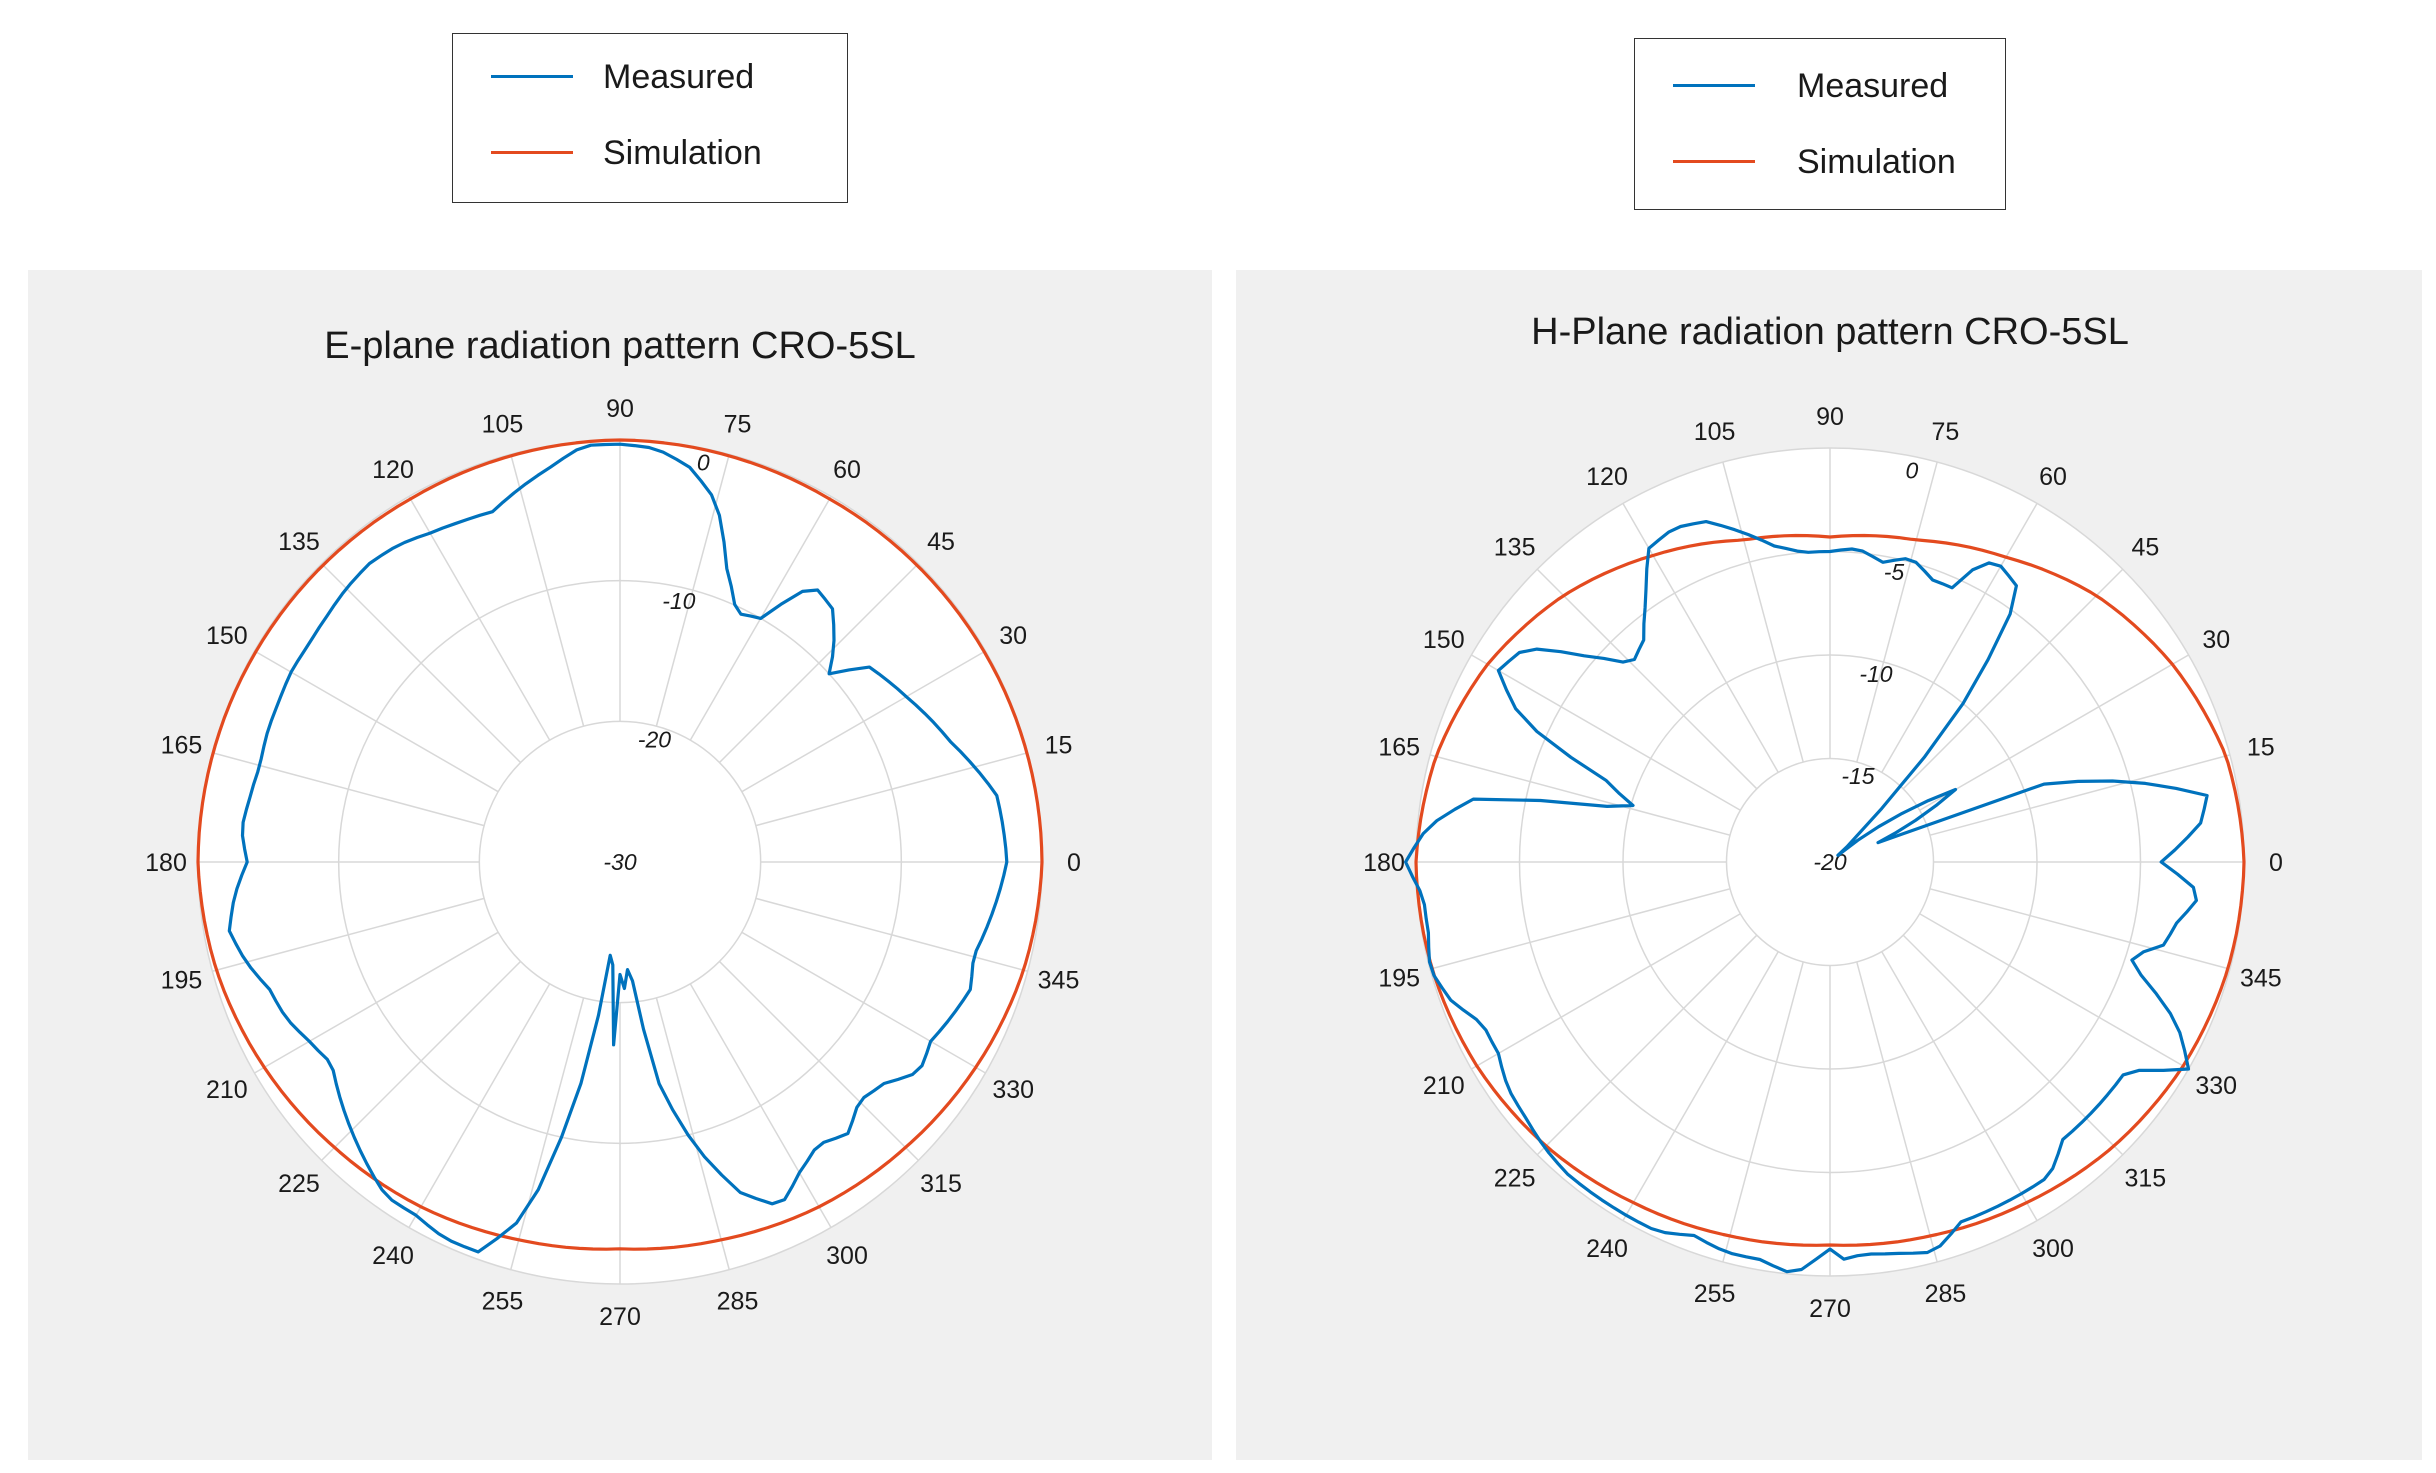  I want to click on legend-h-plane: Measured Simulation, so click(1820, 124).